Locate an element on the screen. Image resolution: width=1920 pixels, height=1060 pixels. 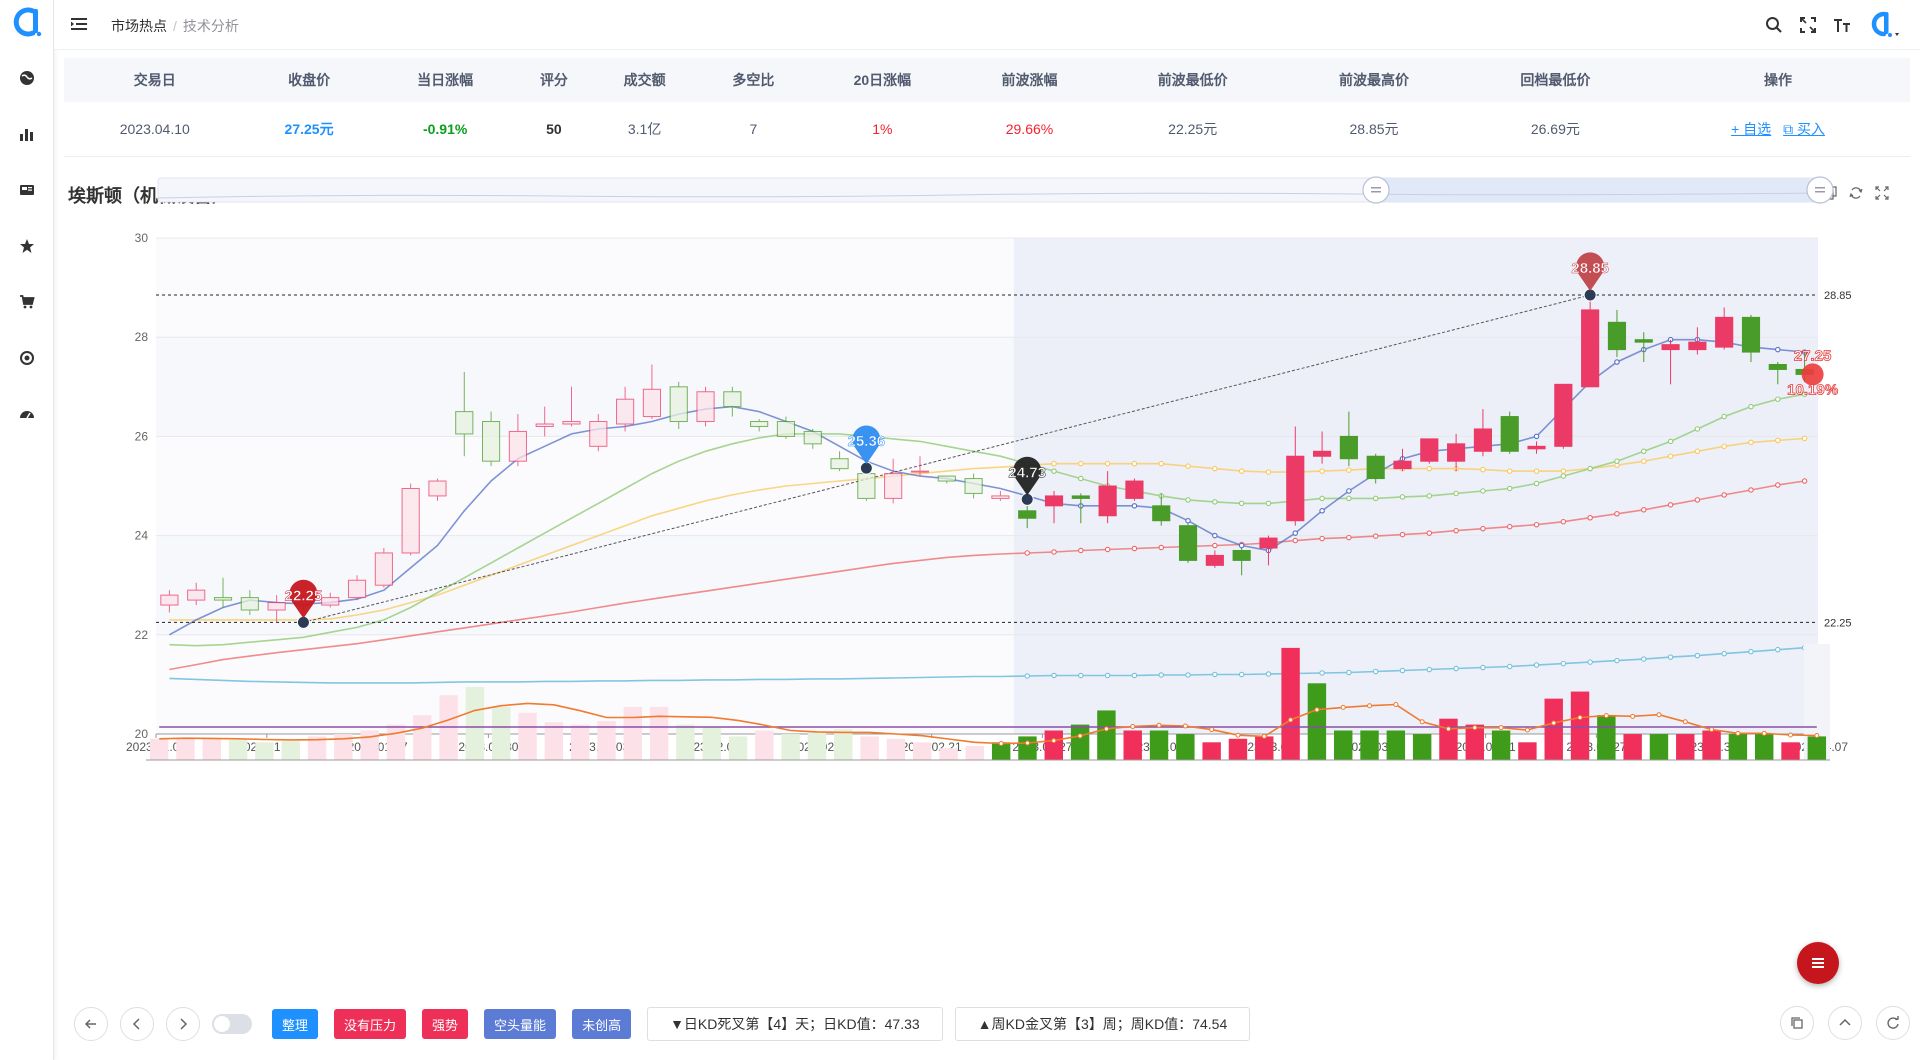
expand-icon is located at coordinates (1882, 193).